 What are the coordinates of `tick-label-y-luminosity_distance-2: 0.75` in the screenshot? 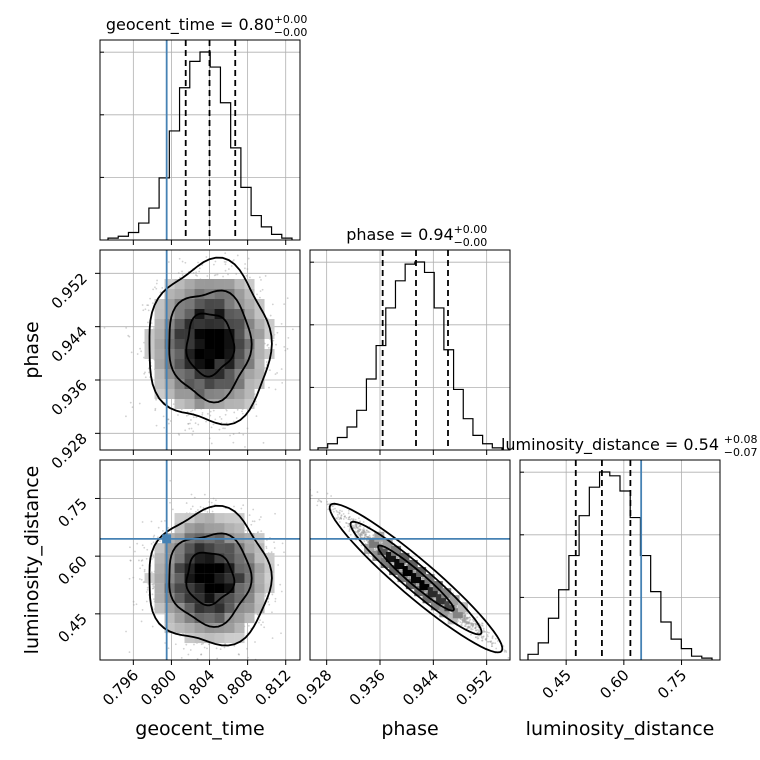 It's located at (72, 513).